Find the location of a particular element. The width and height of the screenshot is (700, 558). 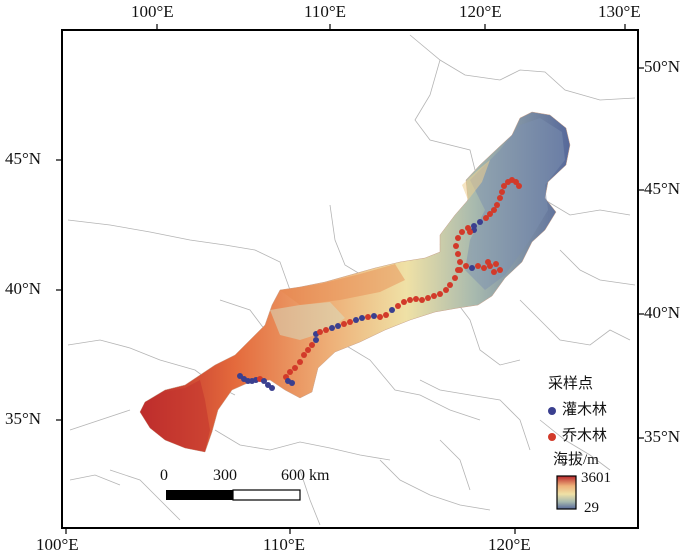

elevation-color-bar is located at coordinates (566, 492).